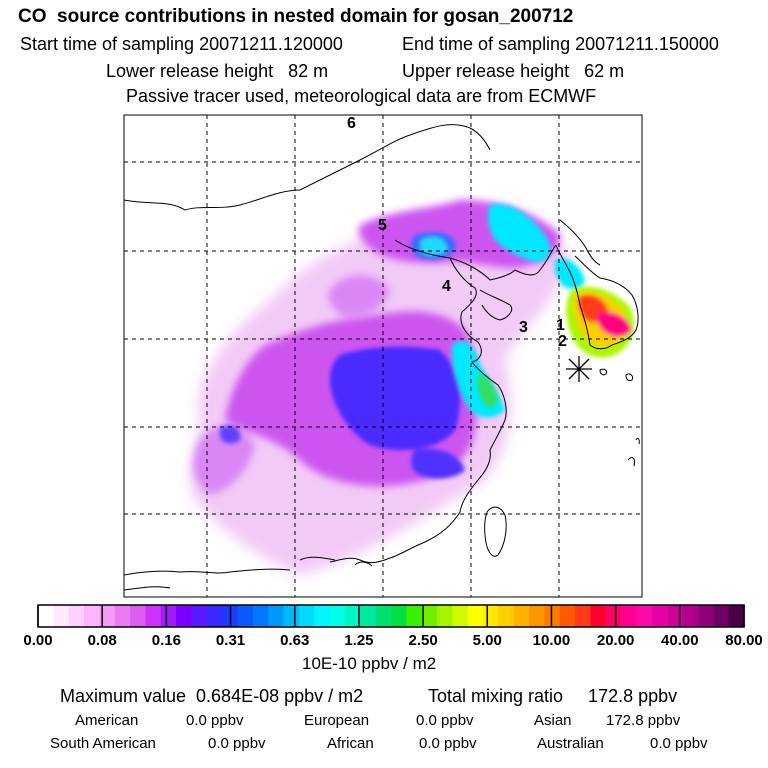 Image resolution: width=768 pixels, height=768 pixels. Describe the element at coordinates (680, 640) in the screenshot. I see `colorbar-tick-label: 40.00` at that location.